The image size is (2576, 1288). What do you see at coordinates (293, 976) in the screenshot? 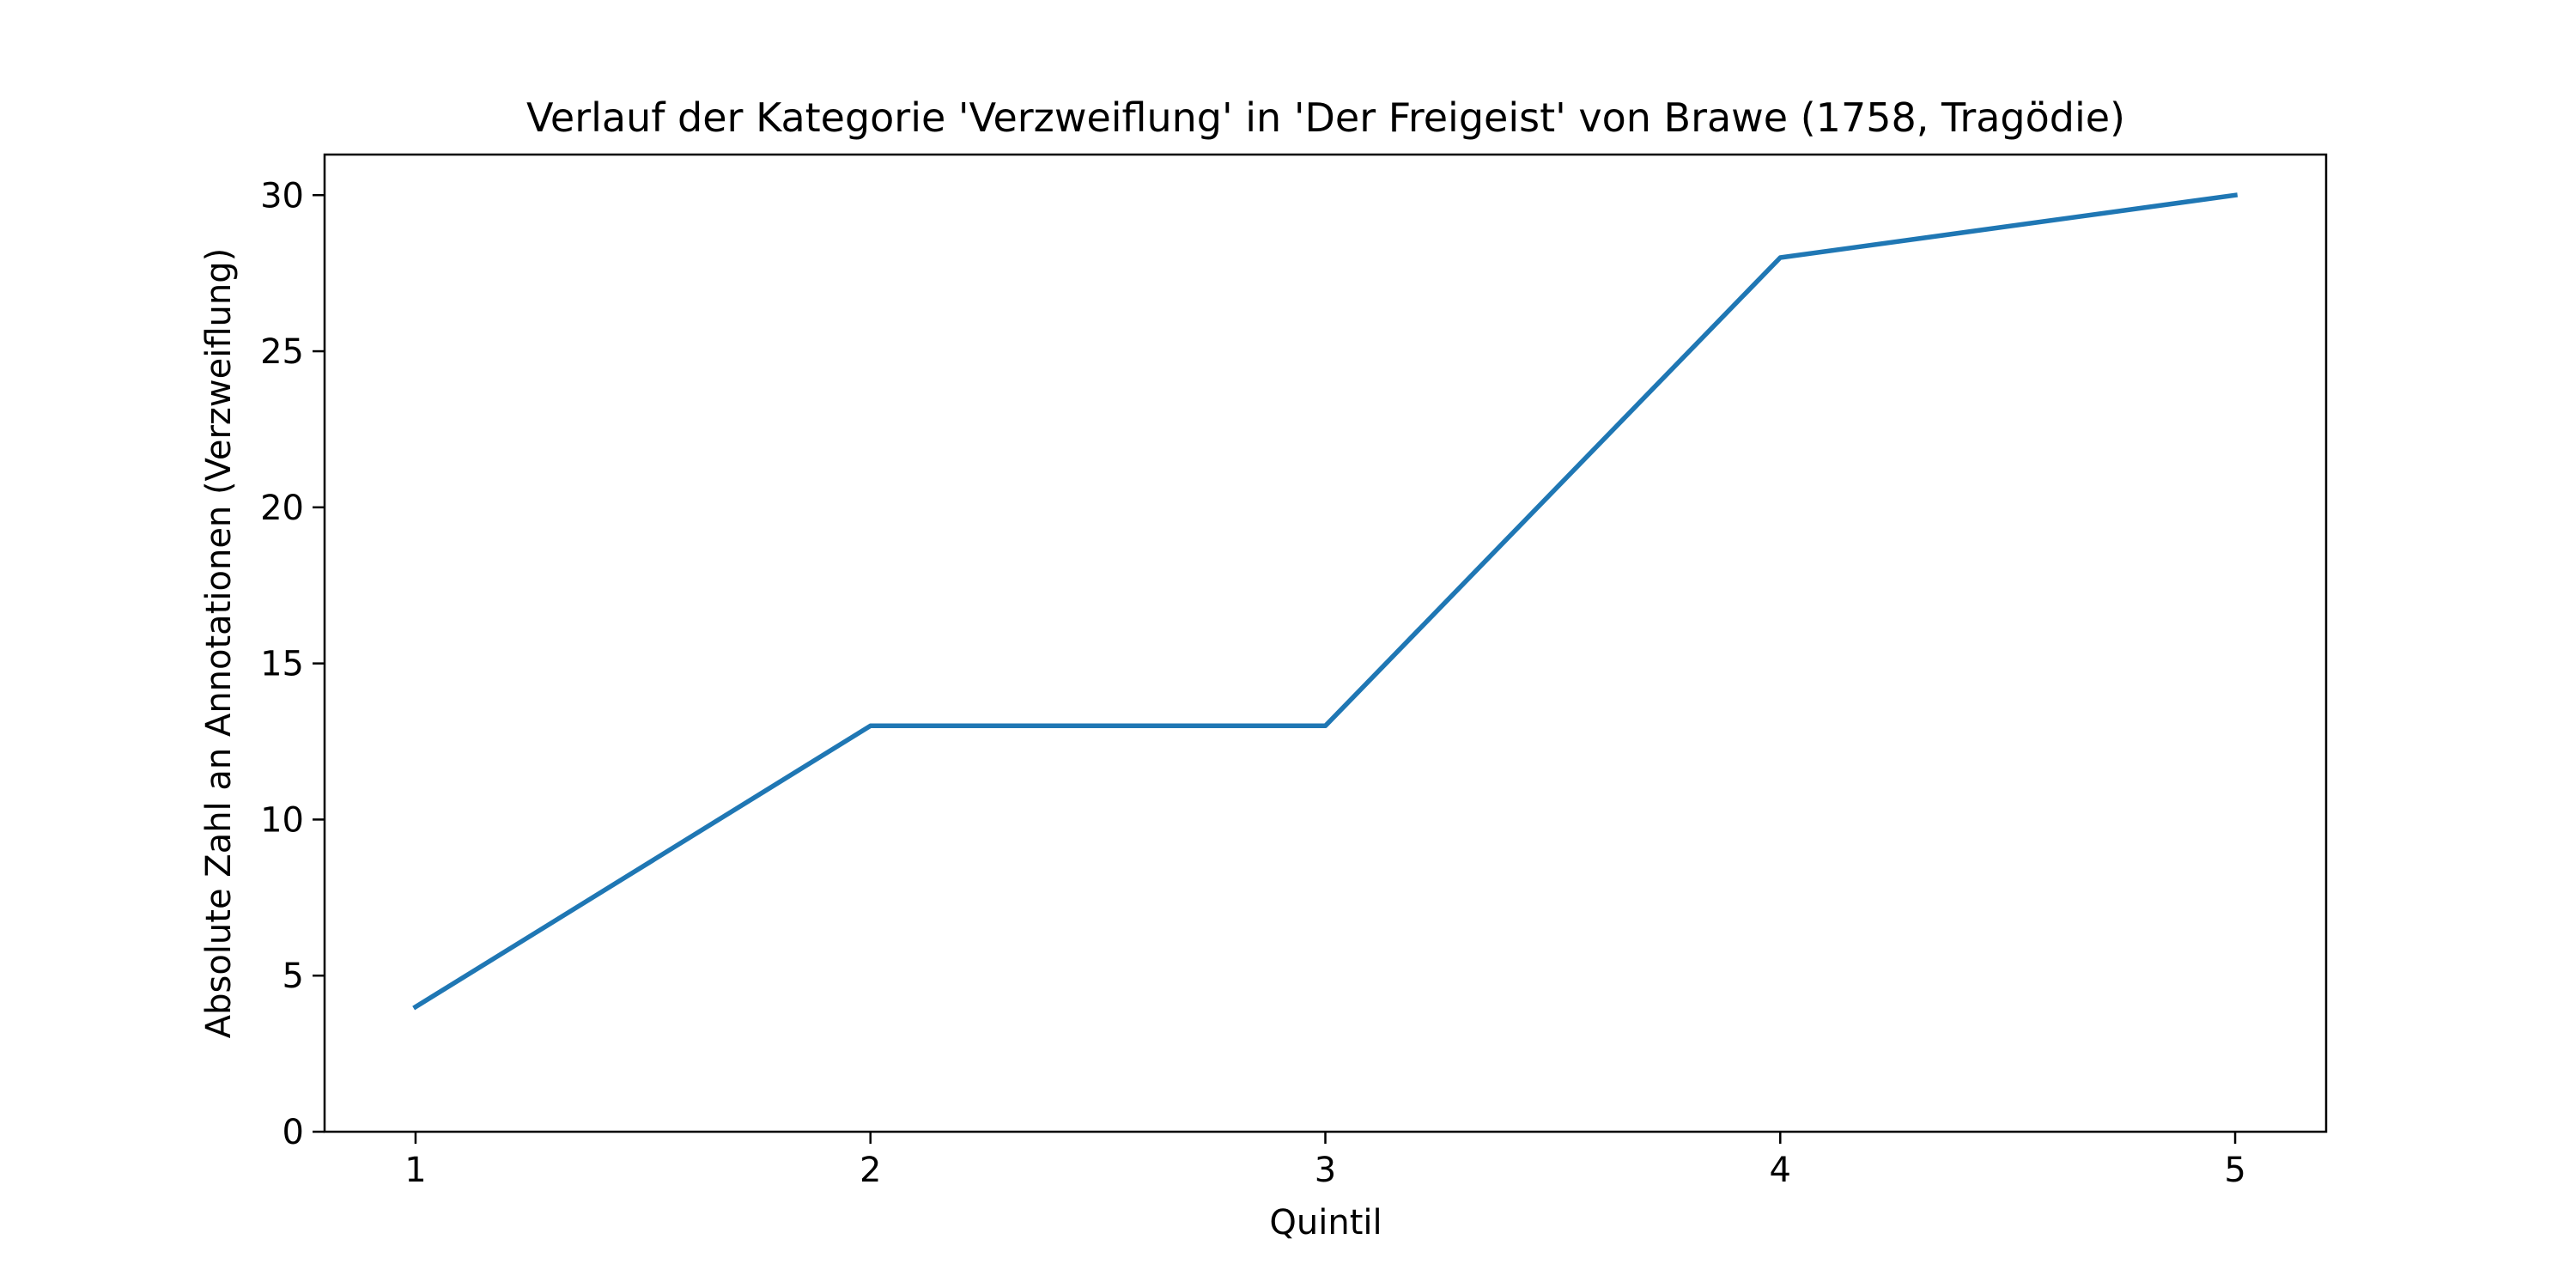
I see `y-tick-label: 5` at bounding box center [293, 976].